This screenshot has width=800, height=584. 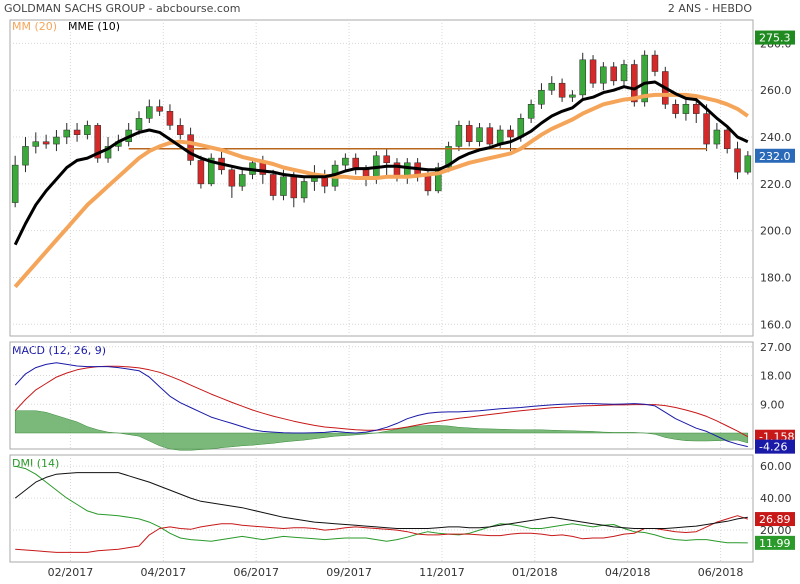 I want to click on x-tick-label: 06/2018, so click(x=721, y=572).